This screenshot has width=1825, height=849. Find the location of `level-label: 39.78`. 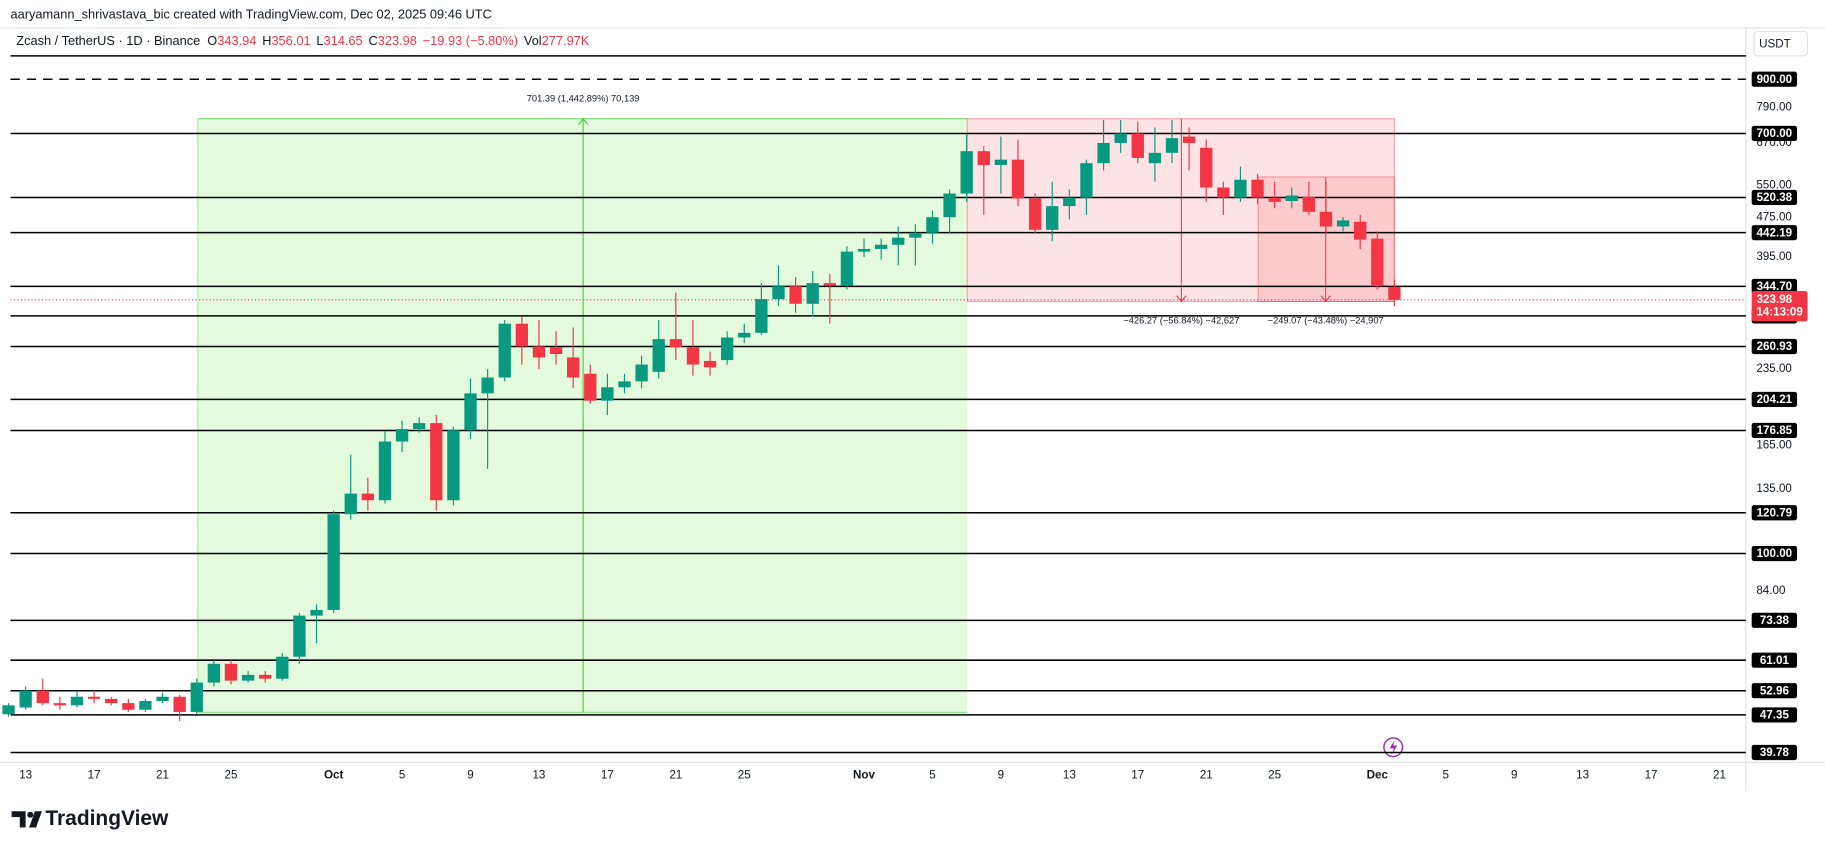

level-label: 39.78 is located at coordinates (1775, 752).